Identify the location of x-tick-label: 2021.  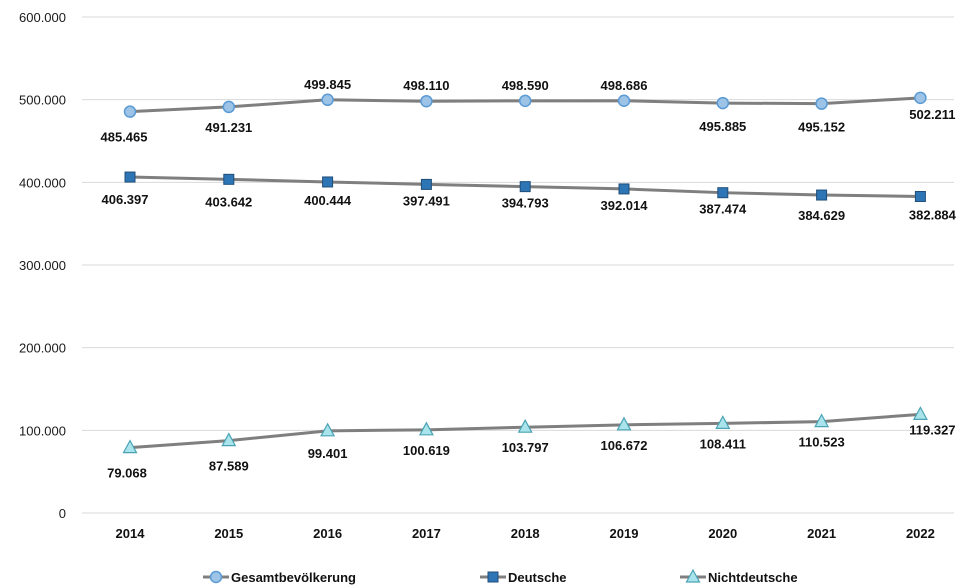
(821, 533).